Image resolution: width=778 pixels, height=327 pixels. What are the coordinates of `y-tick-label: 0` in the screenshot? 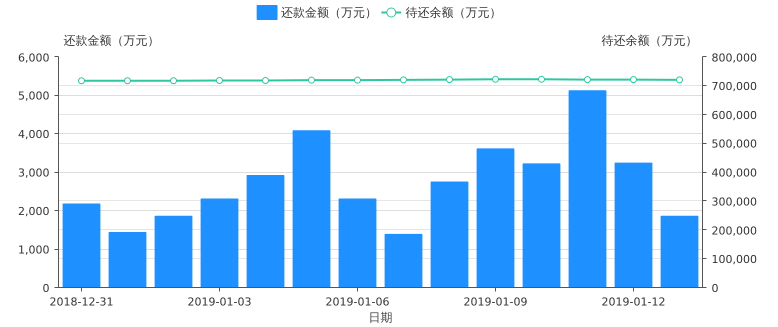 It's located at (46, 288).